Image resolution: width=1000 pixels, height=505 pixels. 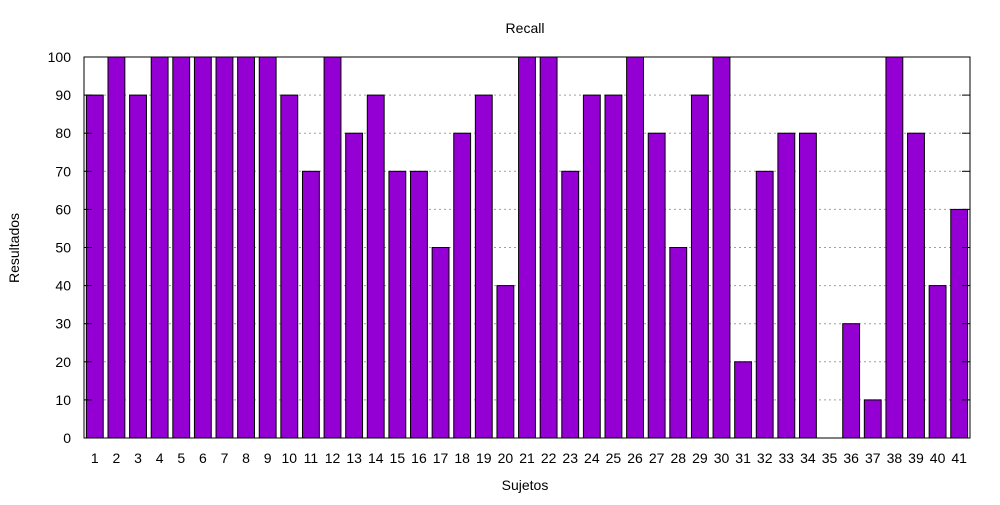 What do you see at coordinates (63, 209) in the screenshot?
I see `y-tick-label: 60` at bounding box center [63, 209].